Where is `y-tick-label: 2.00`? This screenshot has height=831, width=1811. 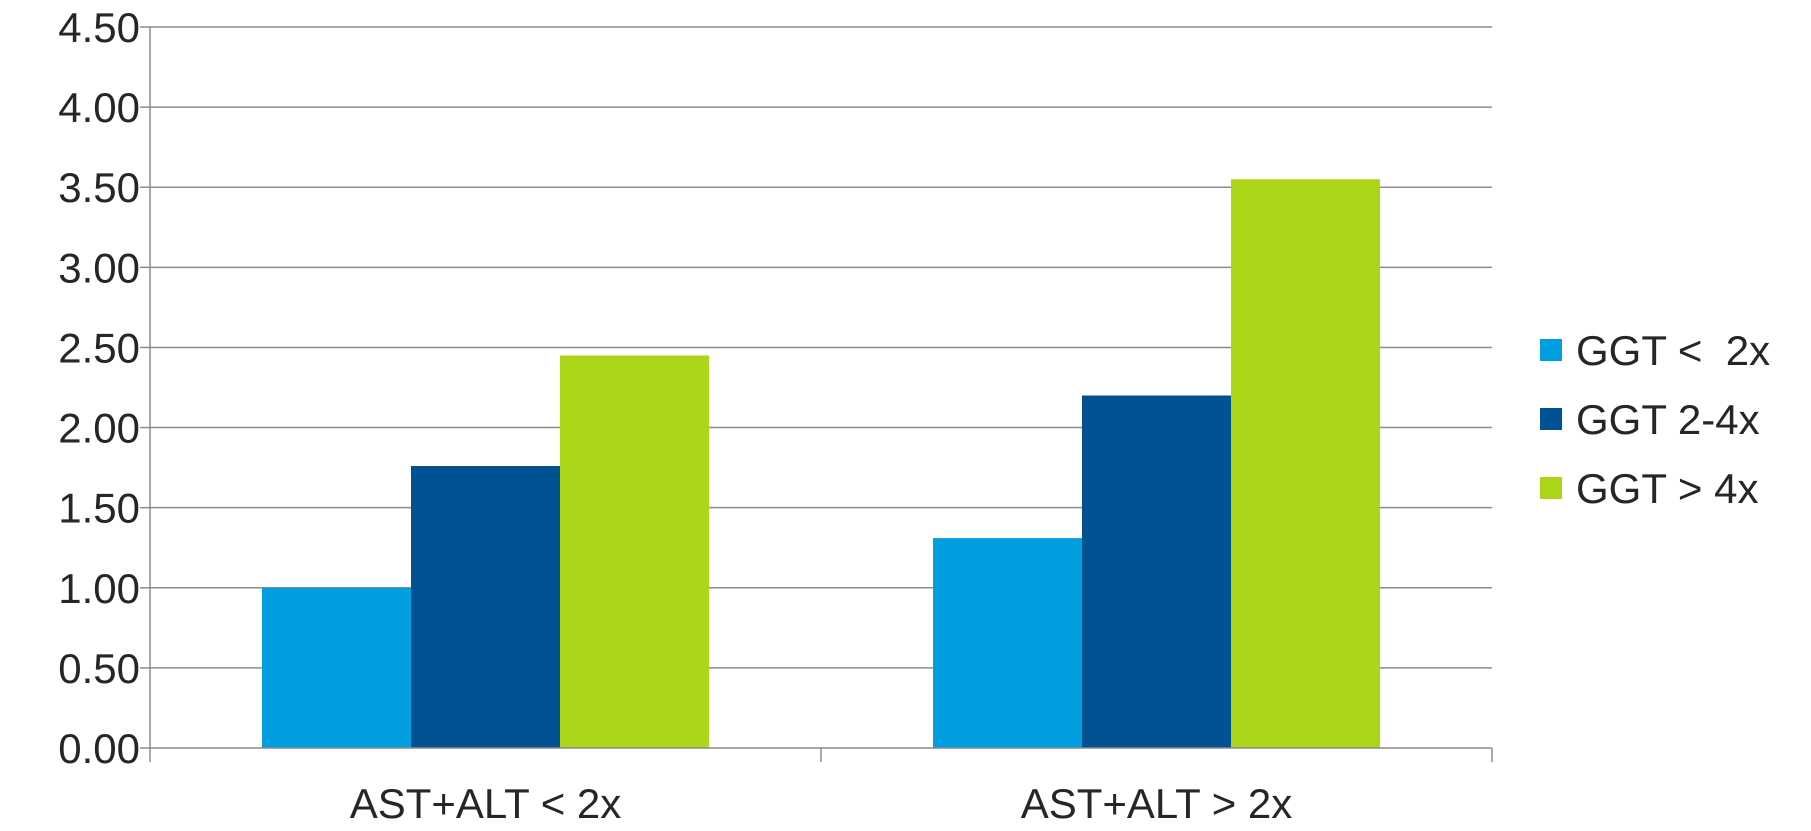
y-tick-label: 2.00 is located at coordinates (99, 428).